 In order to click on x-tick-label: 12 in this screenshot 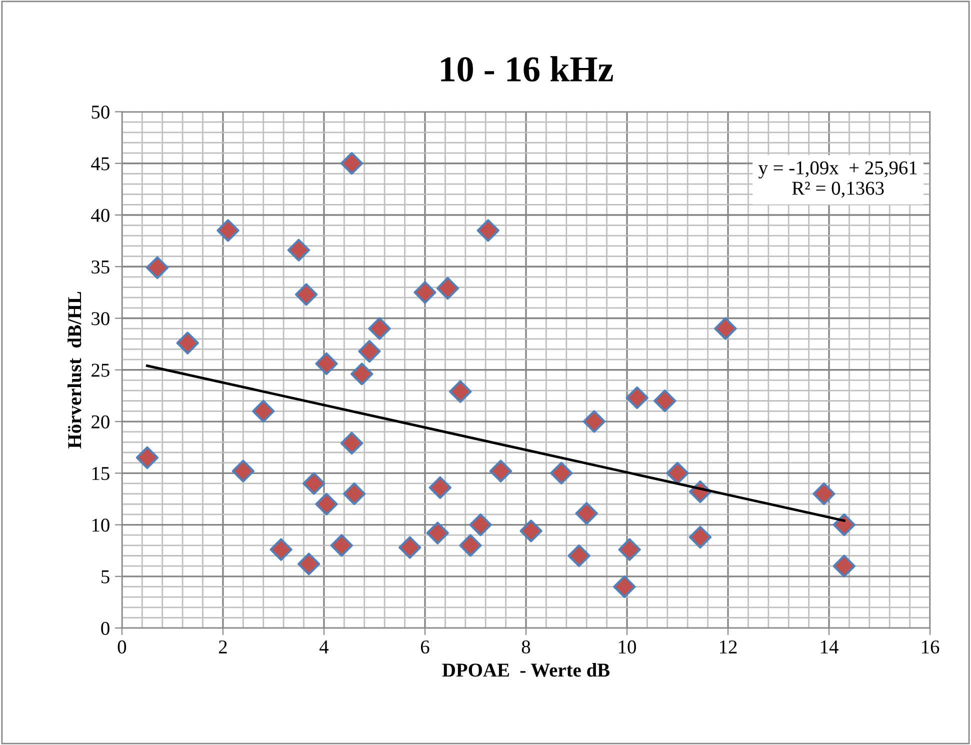, I will do `click(728, 647)`.